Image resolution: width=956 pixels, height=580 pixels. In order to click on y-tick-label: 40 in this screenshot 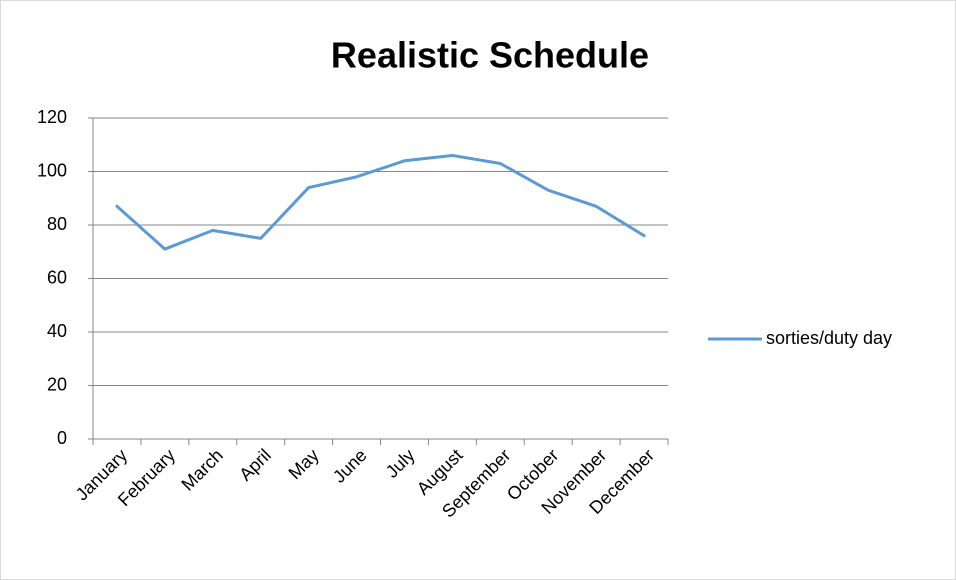, I will do `click(57, 331)`.